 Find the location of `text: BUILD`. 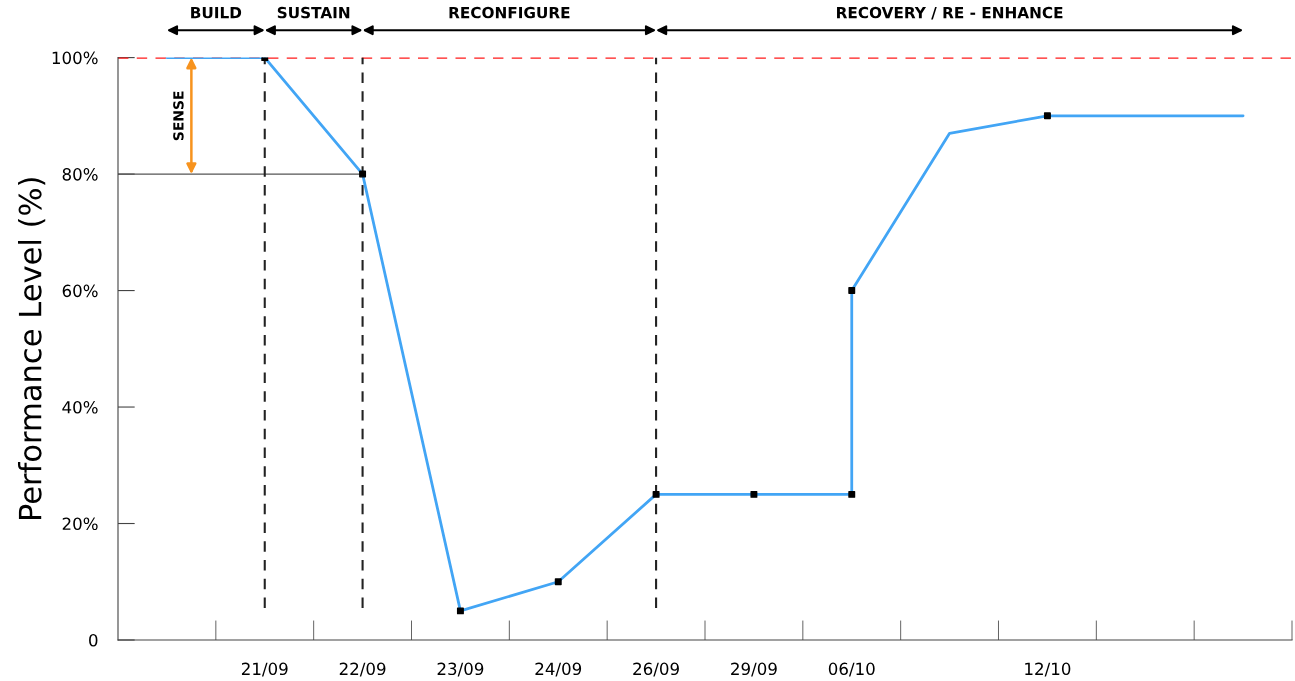

text: BUILD is located at coordinates (216, 13).